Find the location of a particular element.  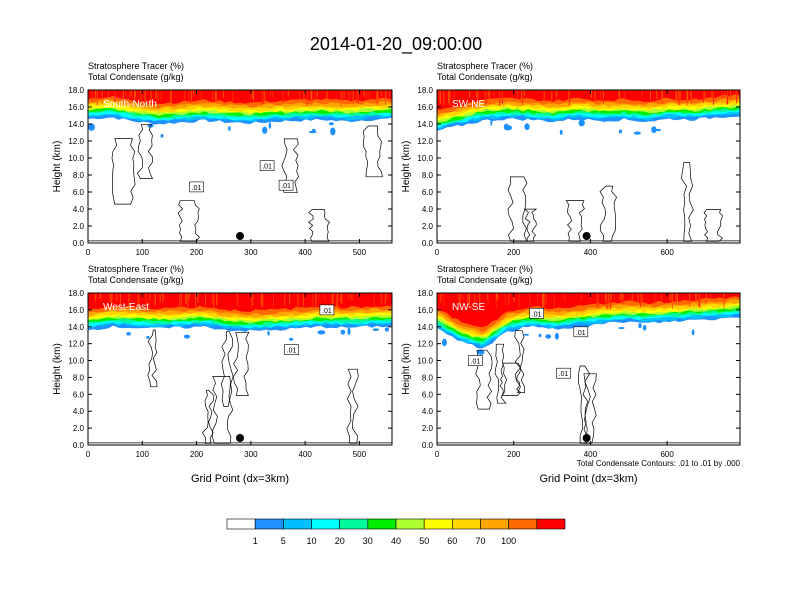

colorbar-label: 1 is located at coordinates (255, 541).